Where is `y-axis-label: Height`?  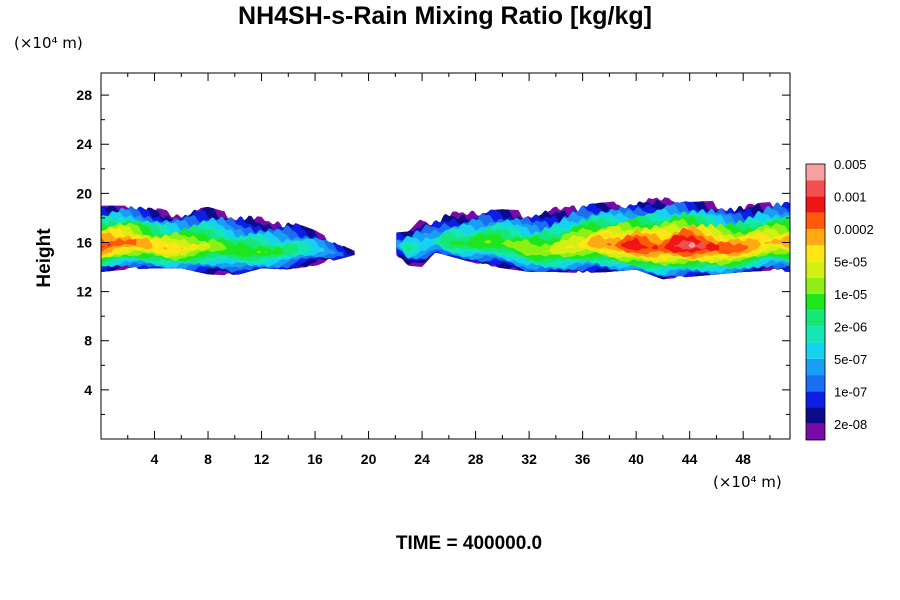 y-axis-label: Height is located at coordinates (44, 258).